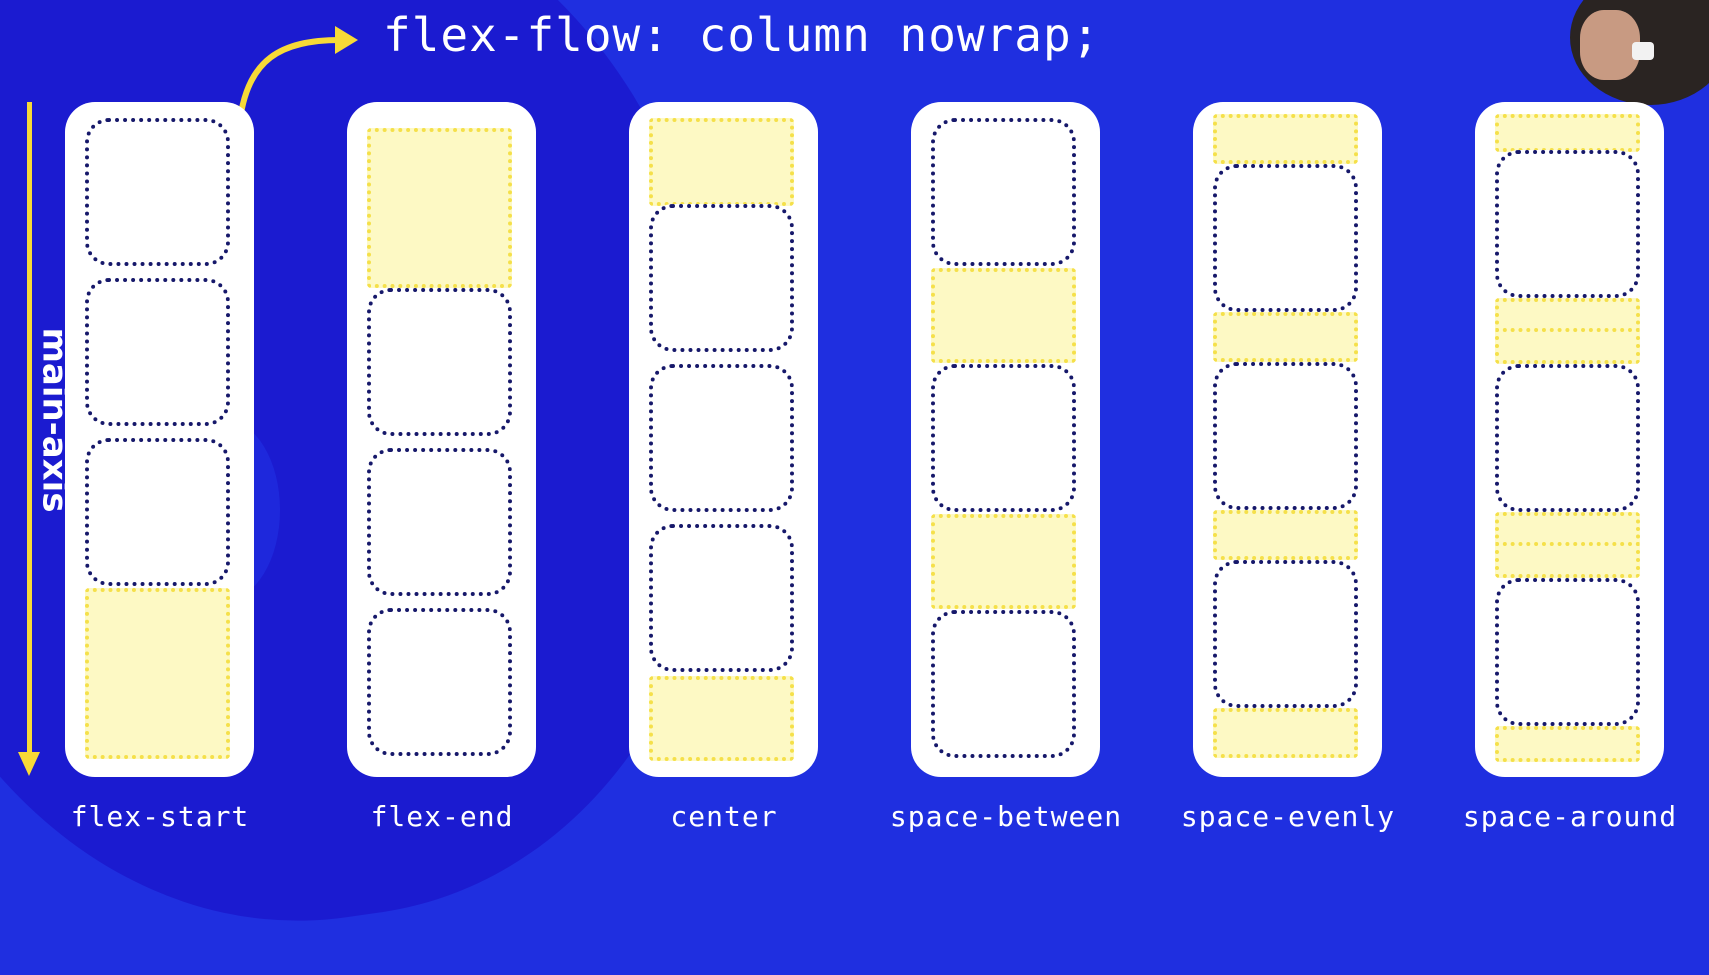 This screenshot has width=1709, height=975. I want to click on container-flex-start, so click(159, 439).